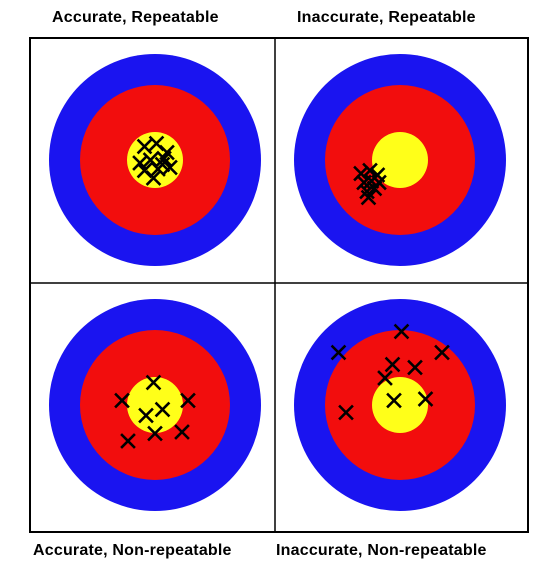 Image resolution: width=558 pixels, height=568 pixels. I want to click on target-top-right, so click(400, 160).